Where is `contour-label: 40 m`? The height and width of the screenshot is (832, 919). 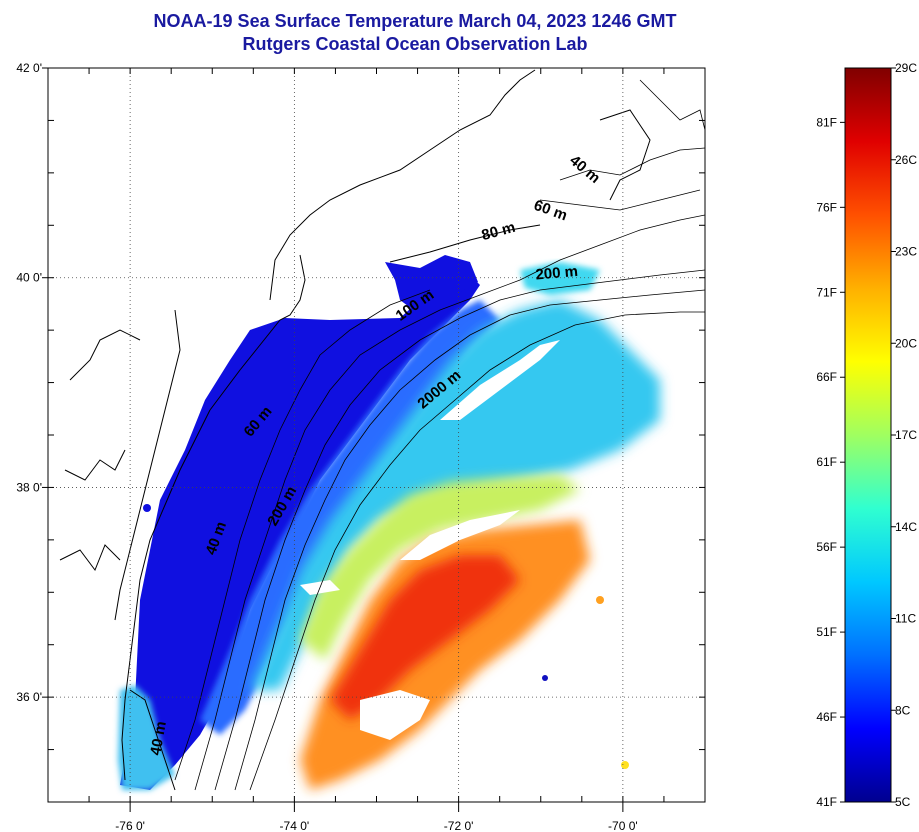 contour-label: 40 m is located at coordinates (158, 738).